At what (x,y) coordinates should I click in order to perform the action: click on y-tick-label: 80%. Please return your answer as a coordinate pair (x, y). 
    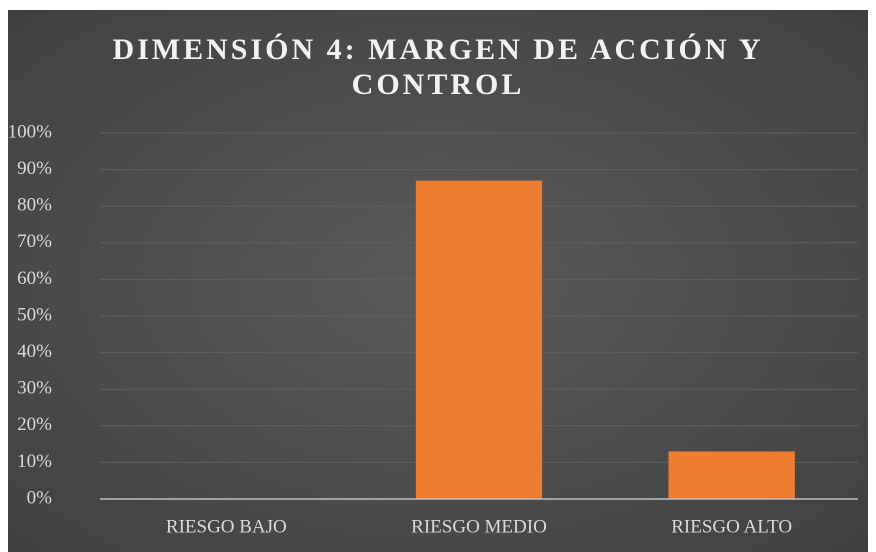
    Looking at the image, I should click on (34, 205).